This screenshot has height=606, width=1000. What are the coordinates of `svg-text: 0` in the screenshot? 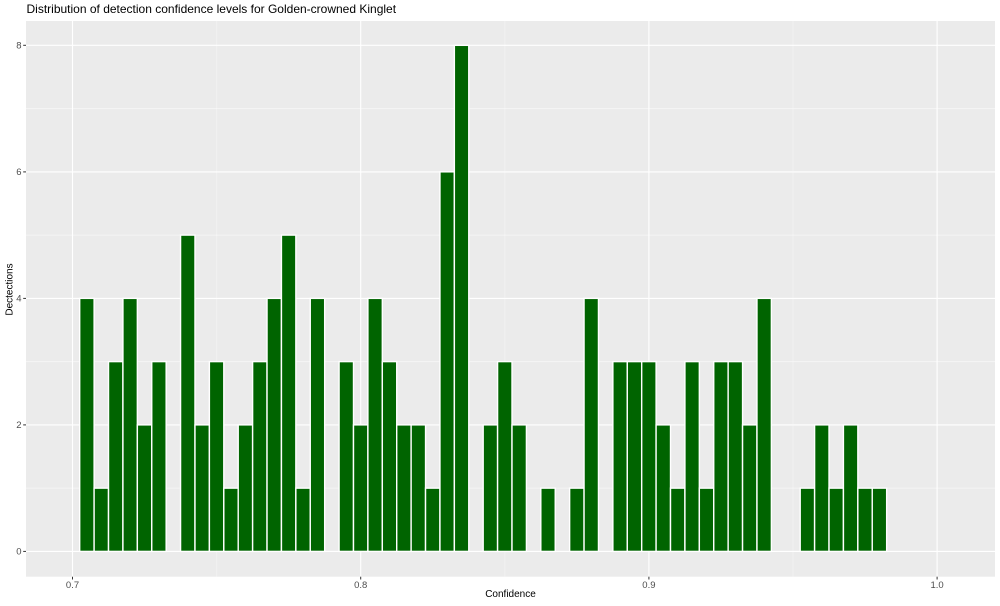 It's located at (18, 552).